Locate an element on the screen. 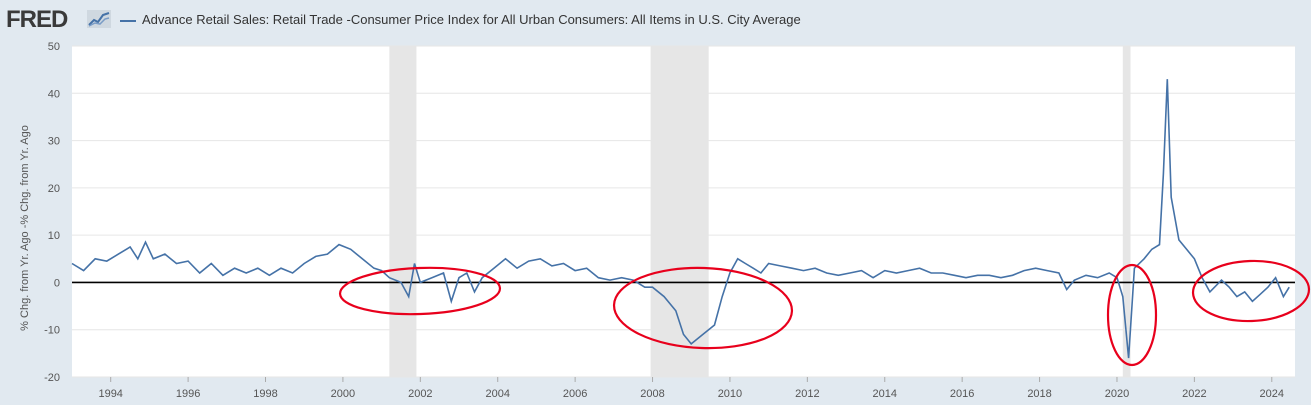 Image resolution: width=1311 pixels, height=405 pixels. y-tick-label: 10 is located at coordinates (54, 236).